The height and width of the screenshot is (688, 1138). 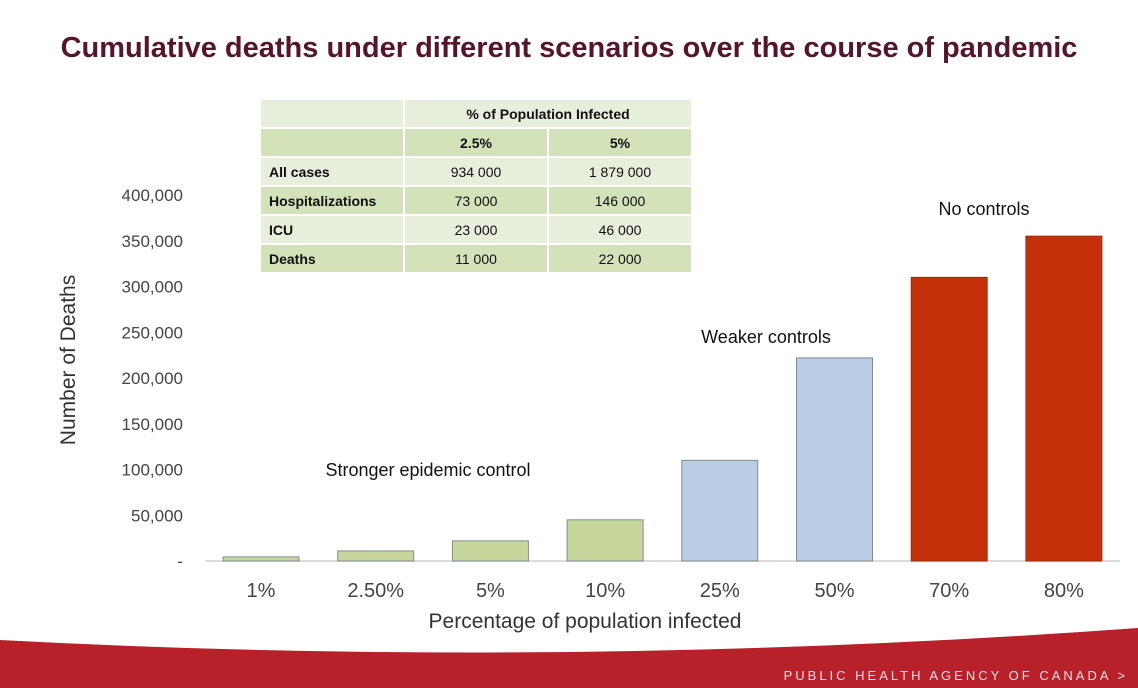 I want to click on table-row: ICU 23 000 46 000, so click(x=476, y=229).